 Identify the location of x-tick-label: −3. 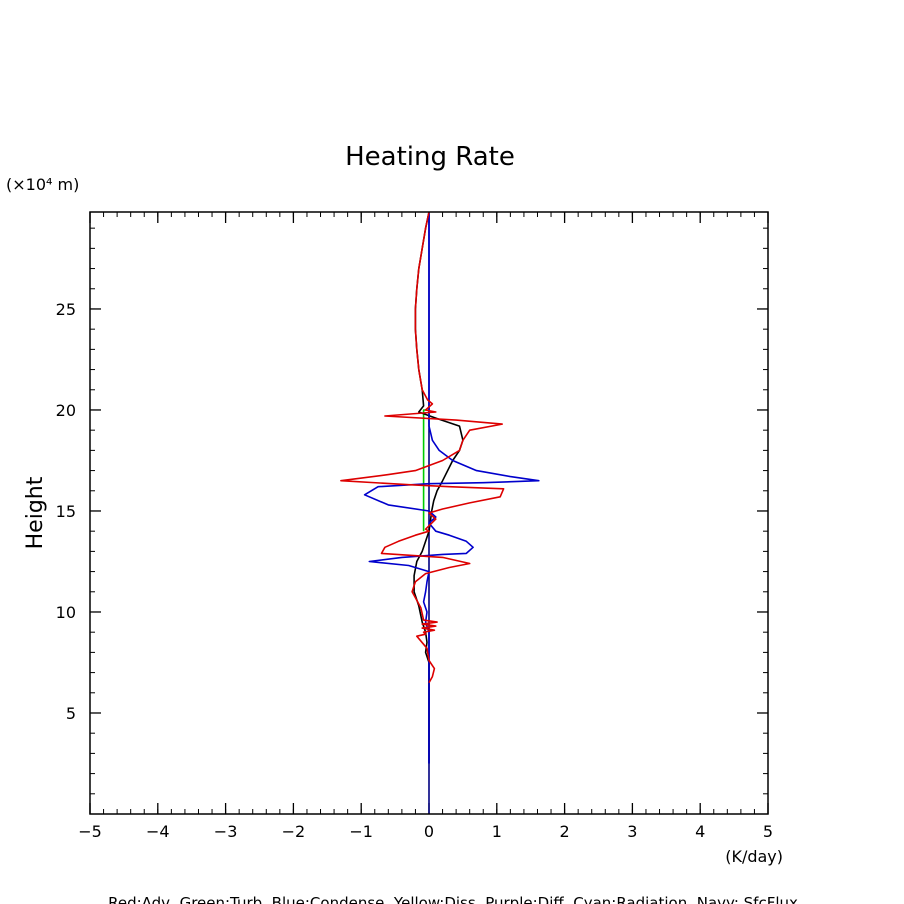
(226, 831).